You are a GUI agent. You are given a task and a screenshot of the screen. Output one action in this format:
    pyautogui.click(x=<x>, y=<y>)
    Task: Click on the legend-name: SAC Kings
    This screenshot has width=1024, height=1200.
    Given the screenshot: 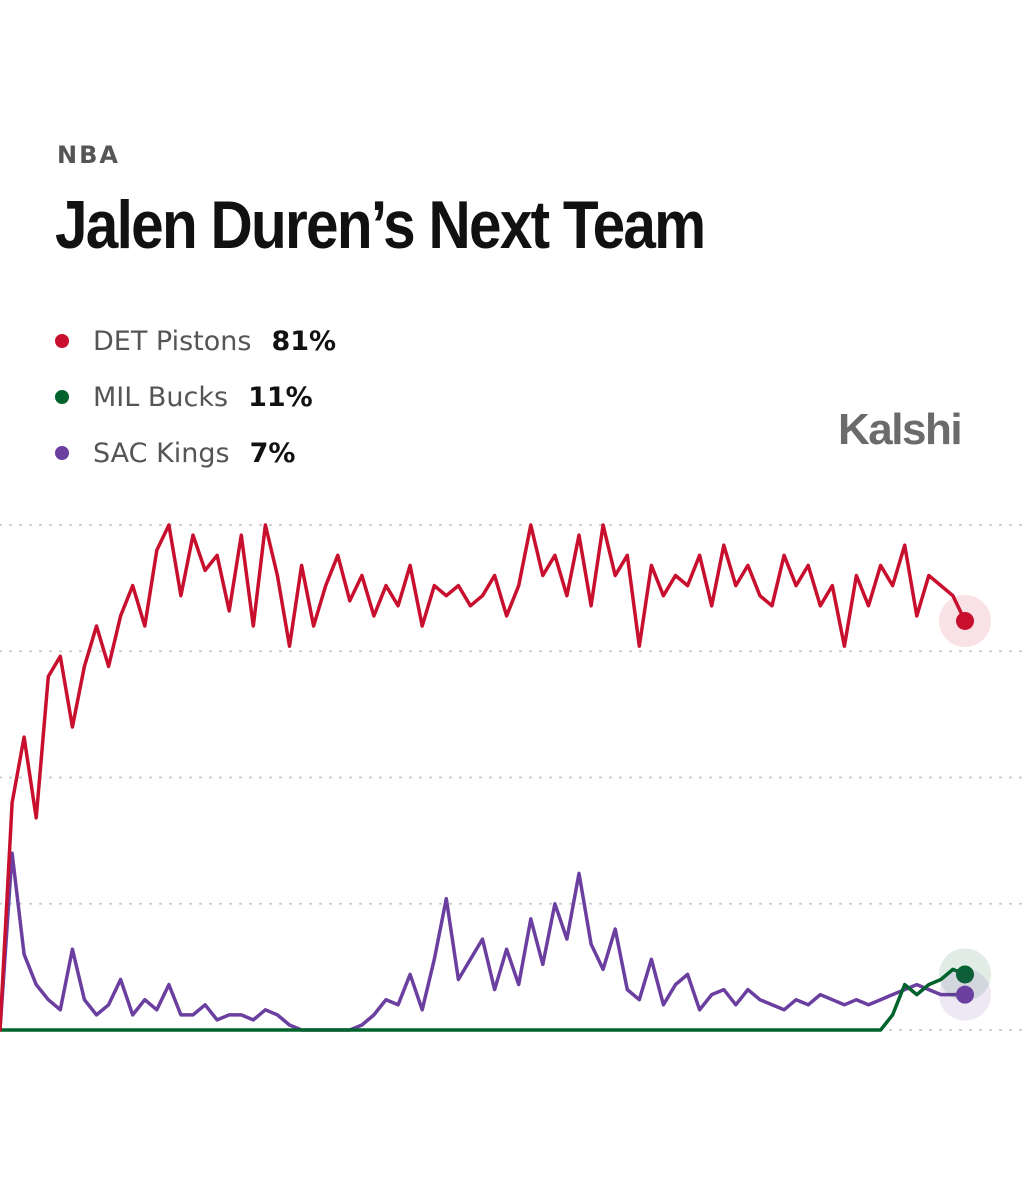 What is the action you would take?
    pyautogui.click(x=161, y=453)
    